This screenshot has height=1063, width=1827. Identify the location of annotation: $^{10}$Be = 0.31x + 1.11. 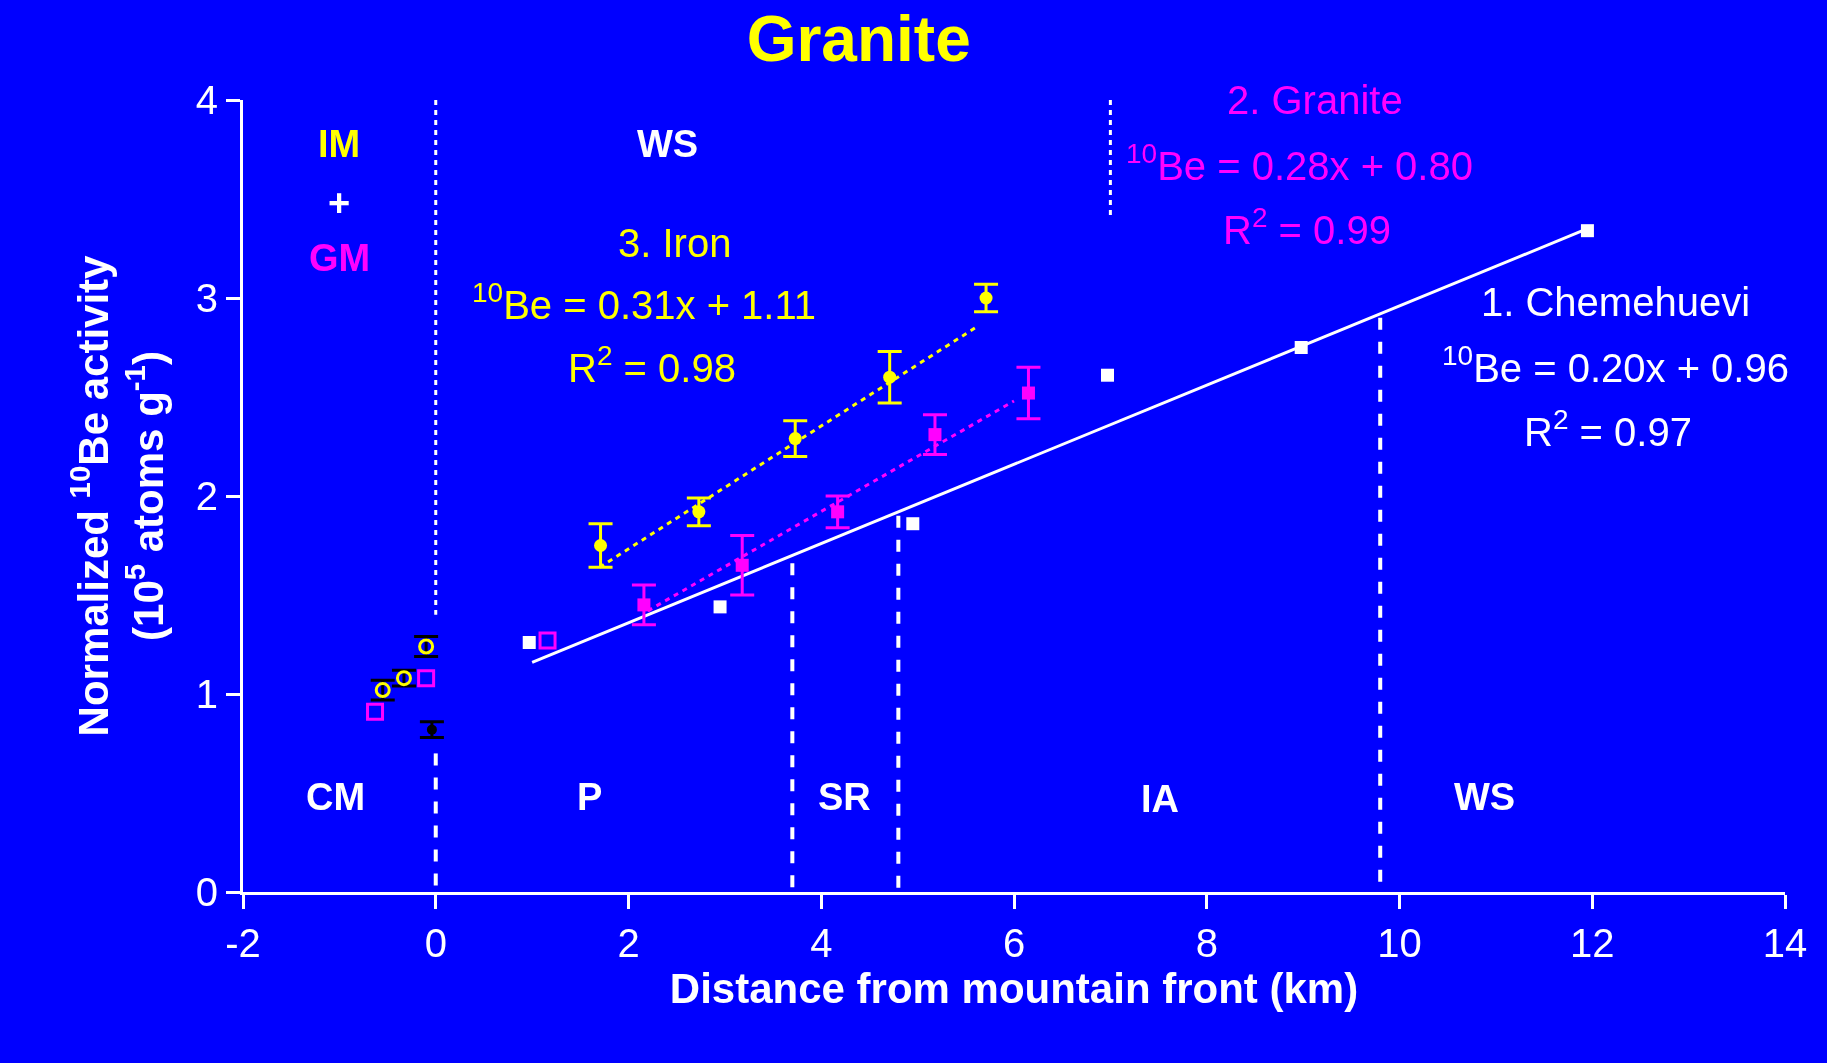
(644, 302).